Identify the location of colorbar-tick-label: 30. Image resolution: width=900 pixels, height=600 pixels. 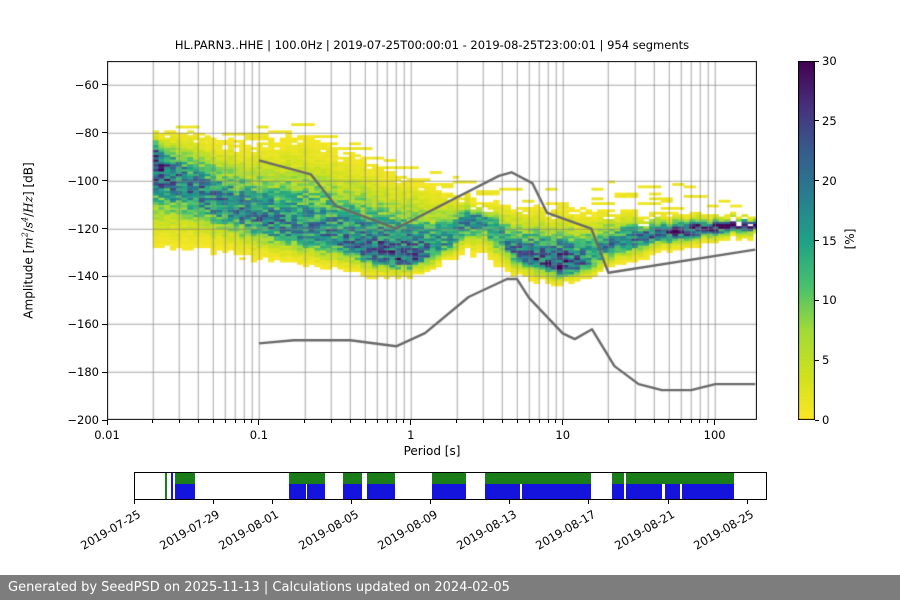
(829, 61).